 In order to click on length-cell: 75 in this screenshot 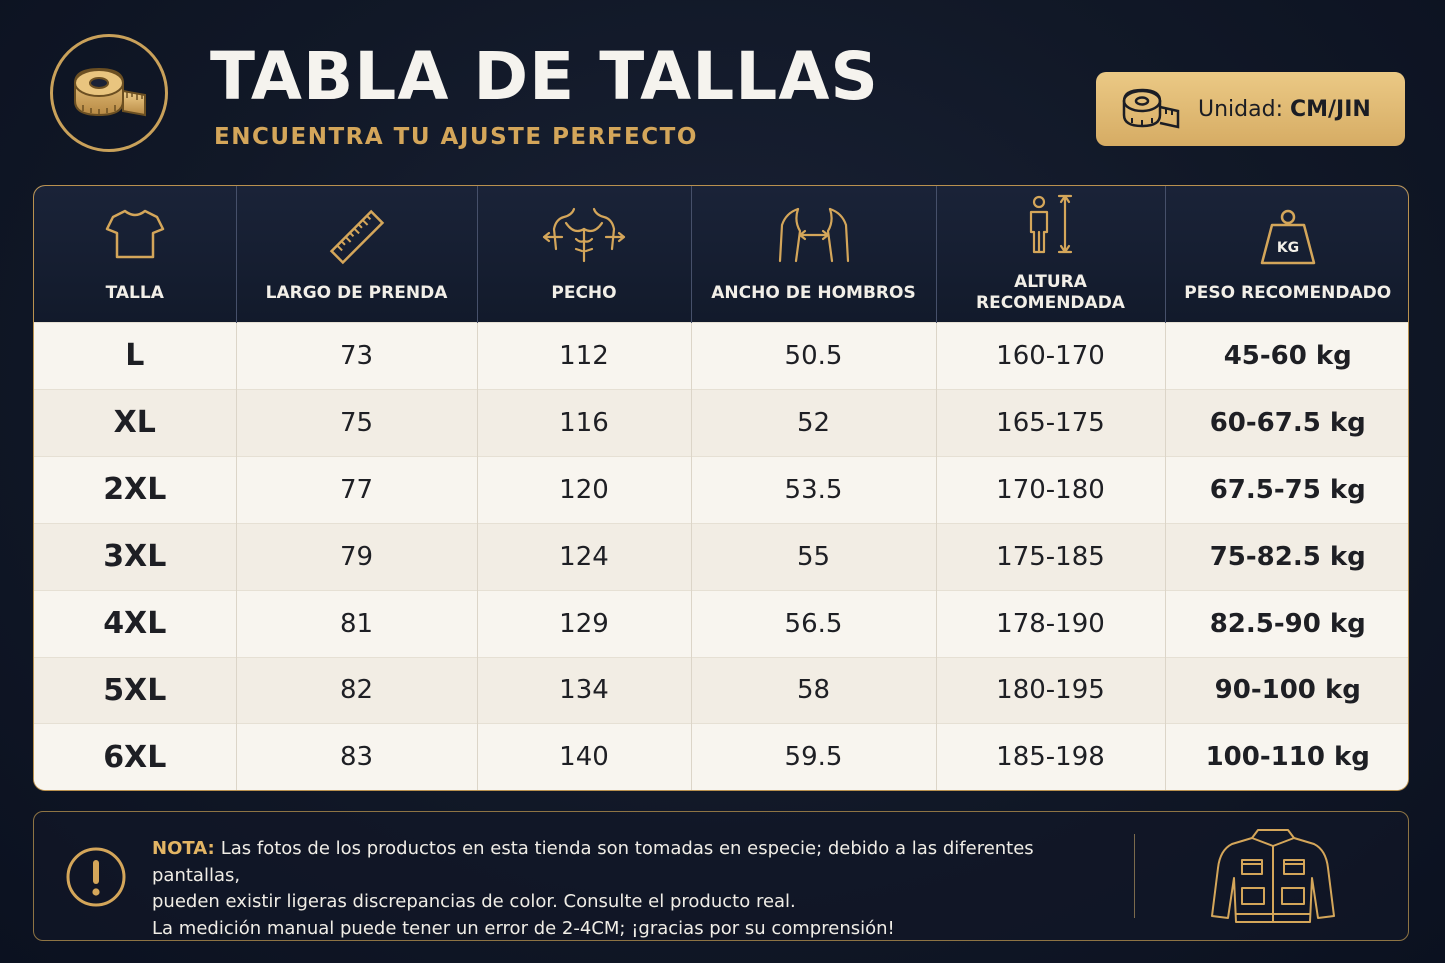, I will do `click(356, 422)`.